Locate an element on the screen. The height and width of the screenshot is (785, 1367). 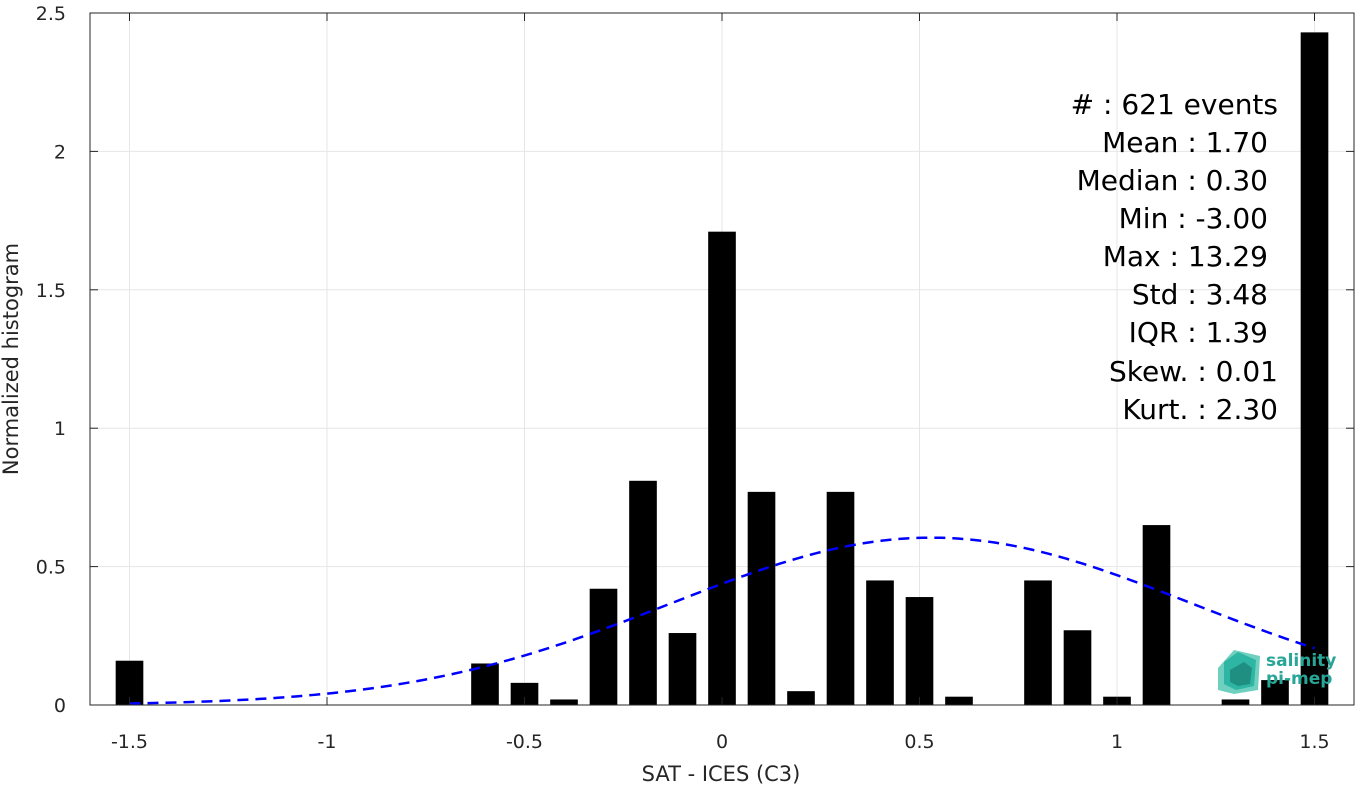
y-tick-label: 2 is located at coordinates (60, 152).